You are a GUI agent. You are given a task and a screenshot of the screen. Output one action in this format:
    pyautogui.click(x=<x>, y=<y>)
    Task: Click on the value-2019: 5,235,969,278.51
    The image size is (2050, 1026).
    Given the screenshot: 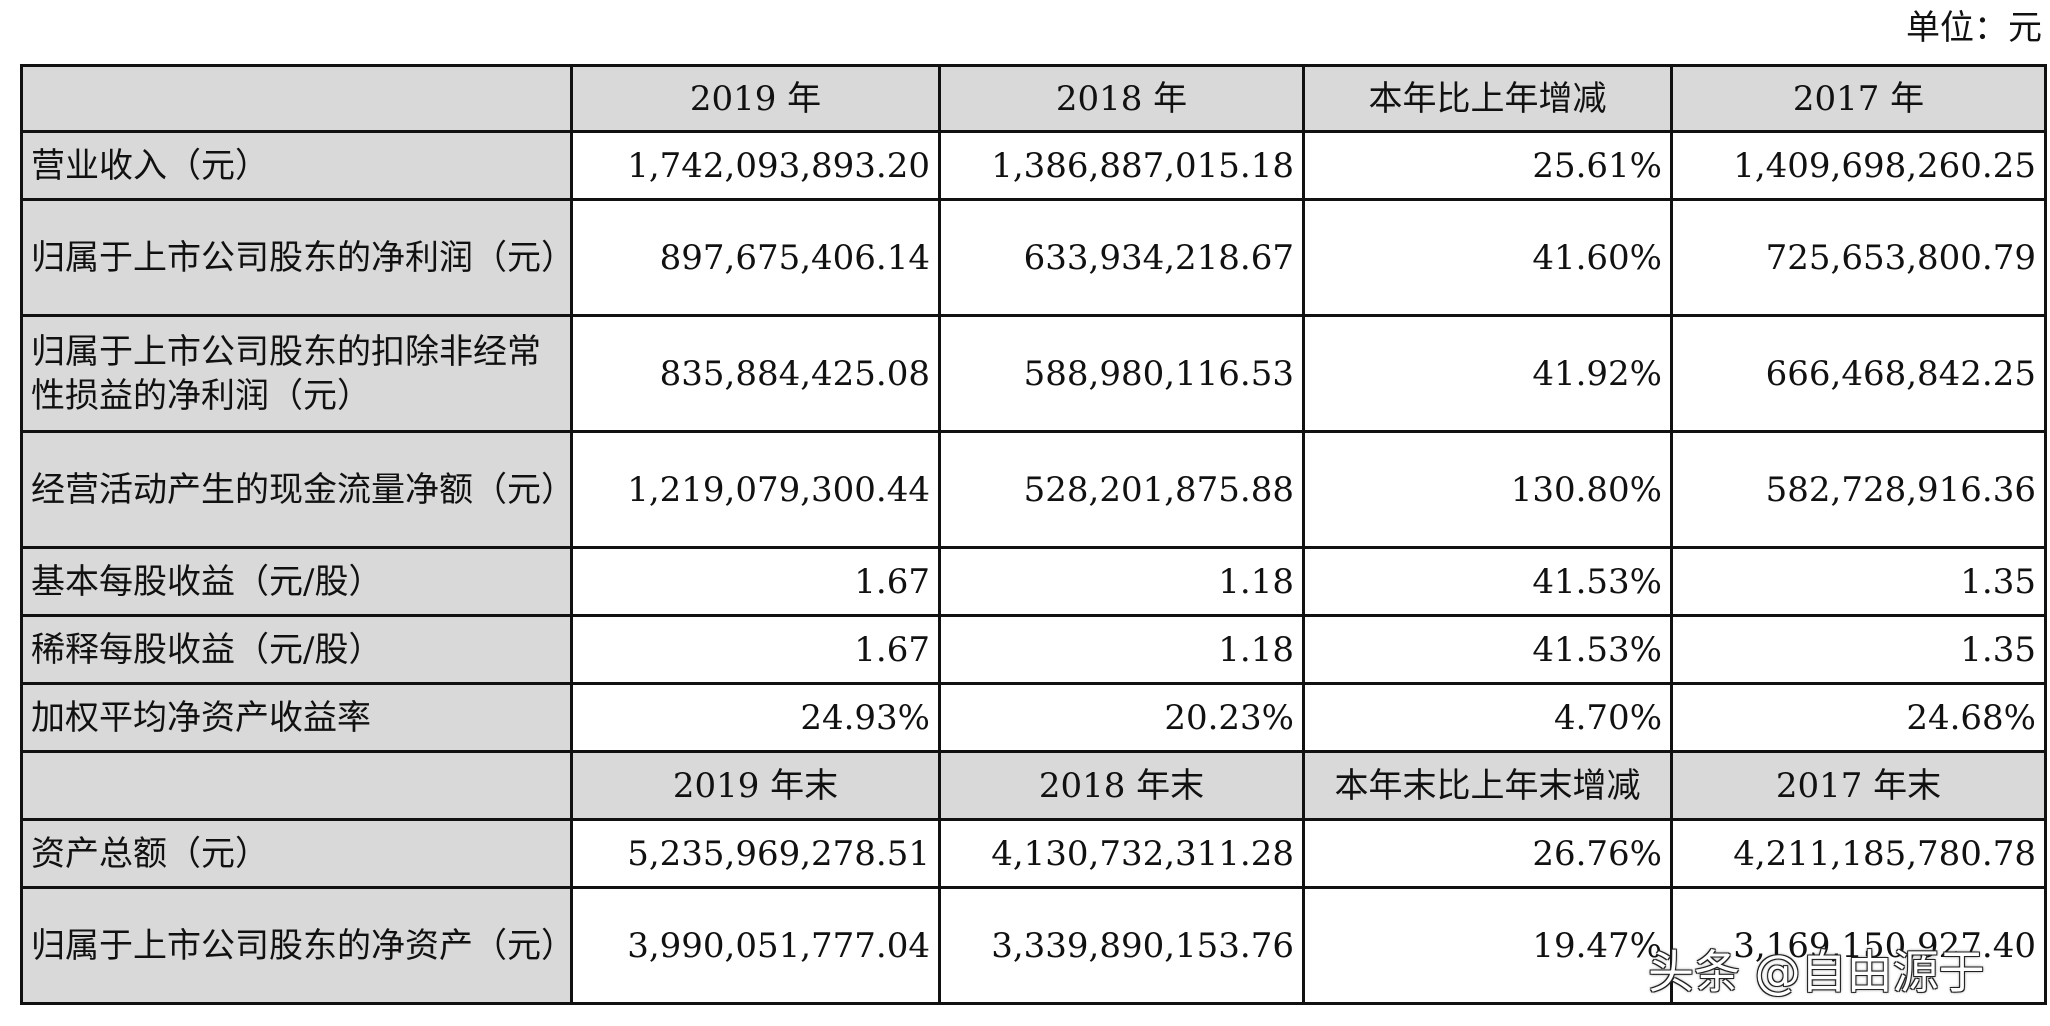 What is the action you would take?
    pyautogui.click(x=755, y=853)
    